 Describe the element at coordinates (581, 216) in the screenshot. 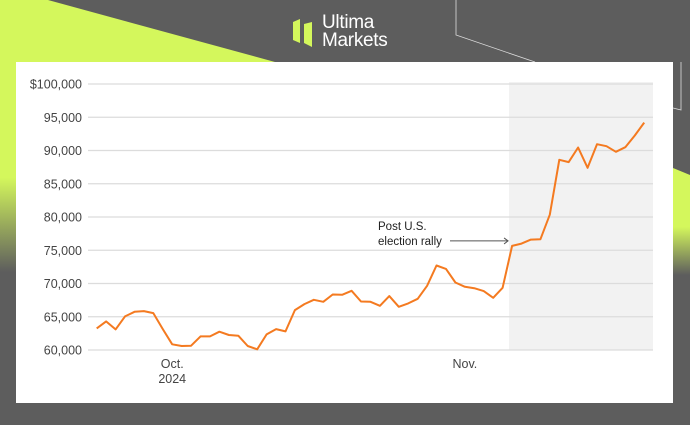

I see `shaded-region` at that location.